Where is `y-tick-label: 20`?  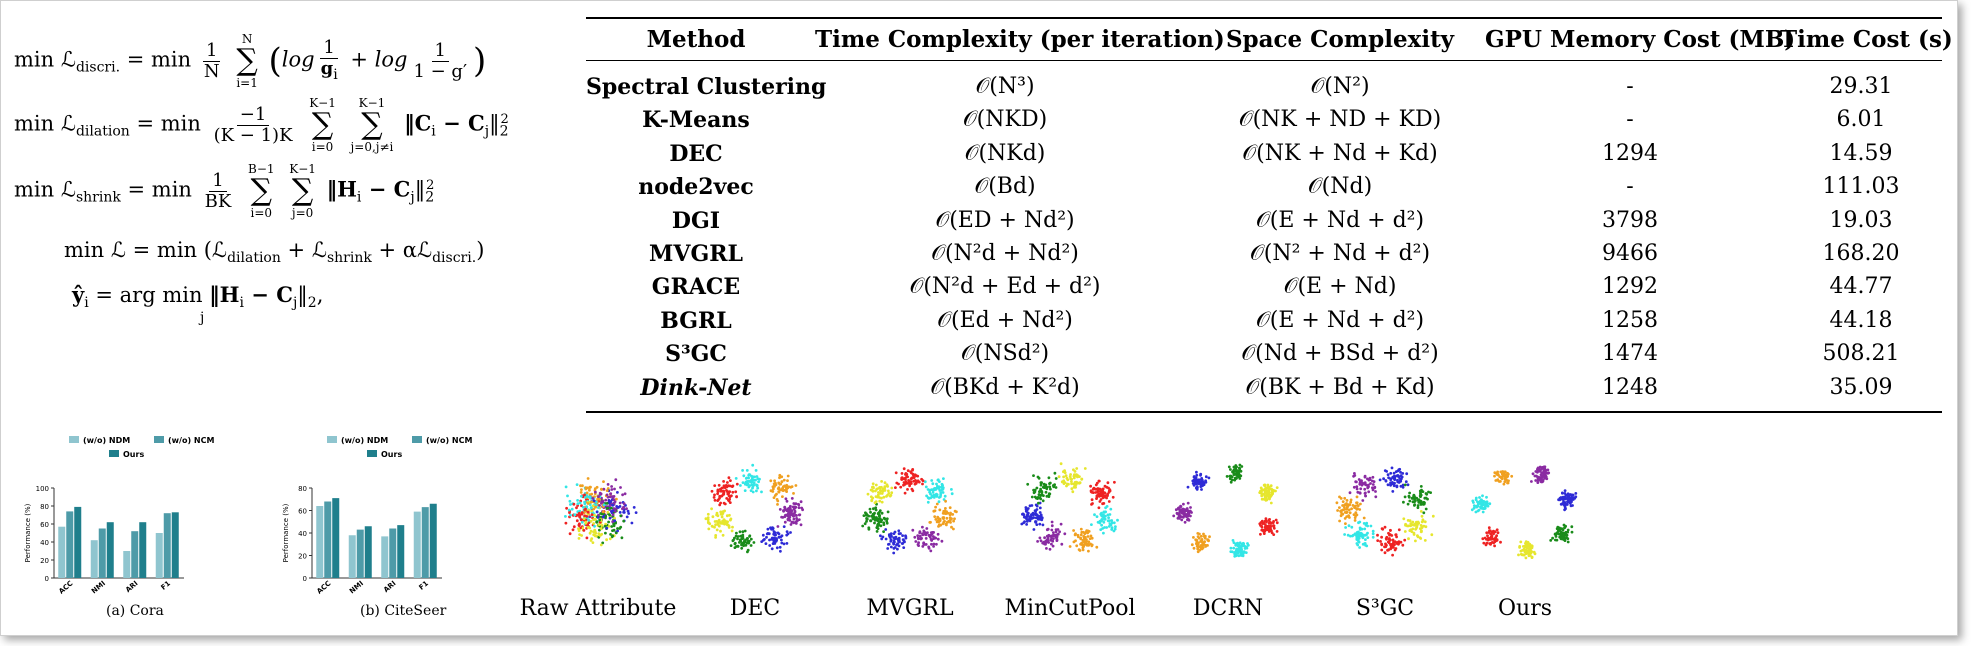
y-tick-label: 20 is located at coordinates (44, 561).